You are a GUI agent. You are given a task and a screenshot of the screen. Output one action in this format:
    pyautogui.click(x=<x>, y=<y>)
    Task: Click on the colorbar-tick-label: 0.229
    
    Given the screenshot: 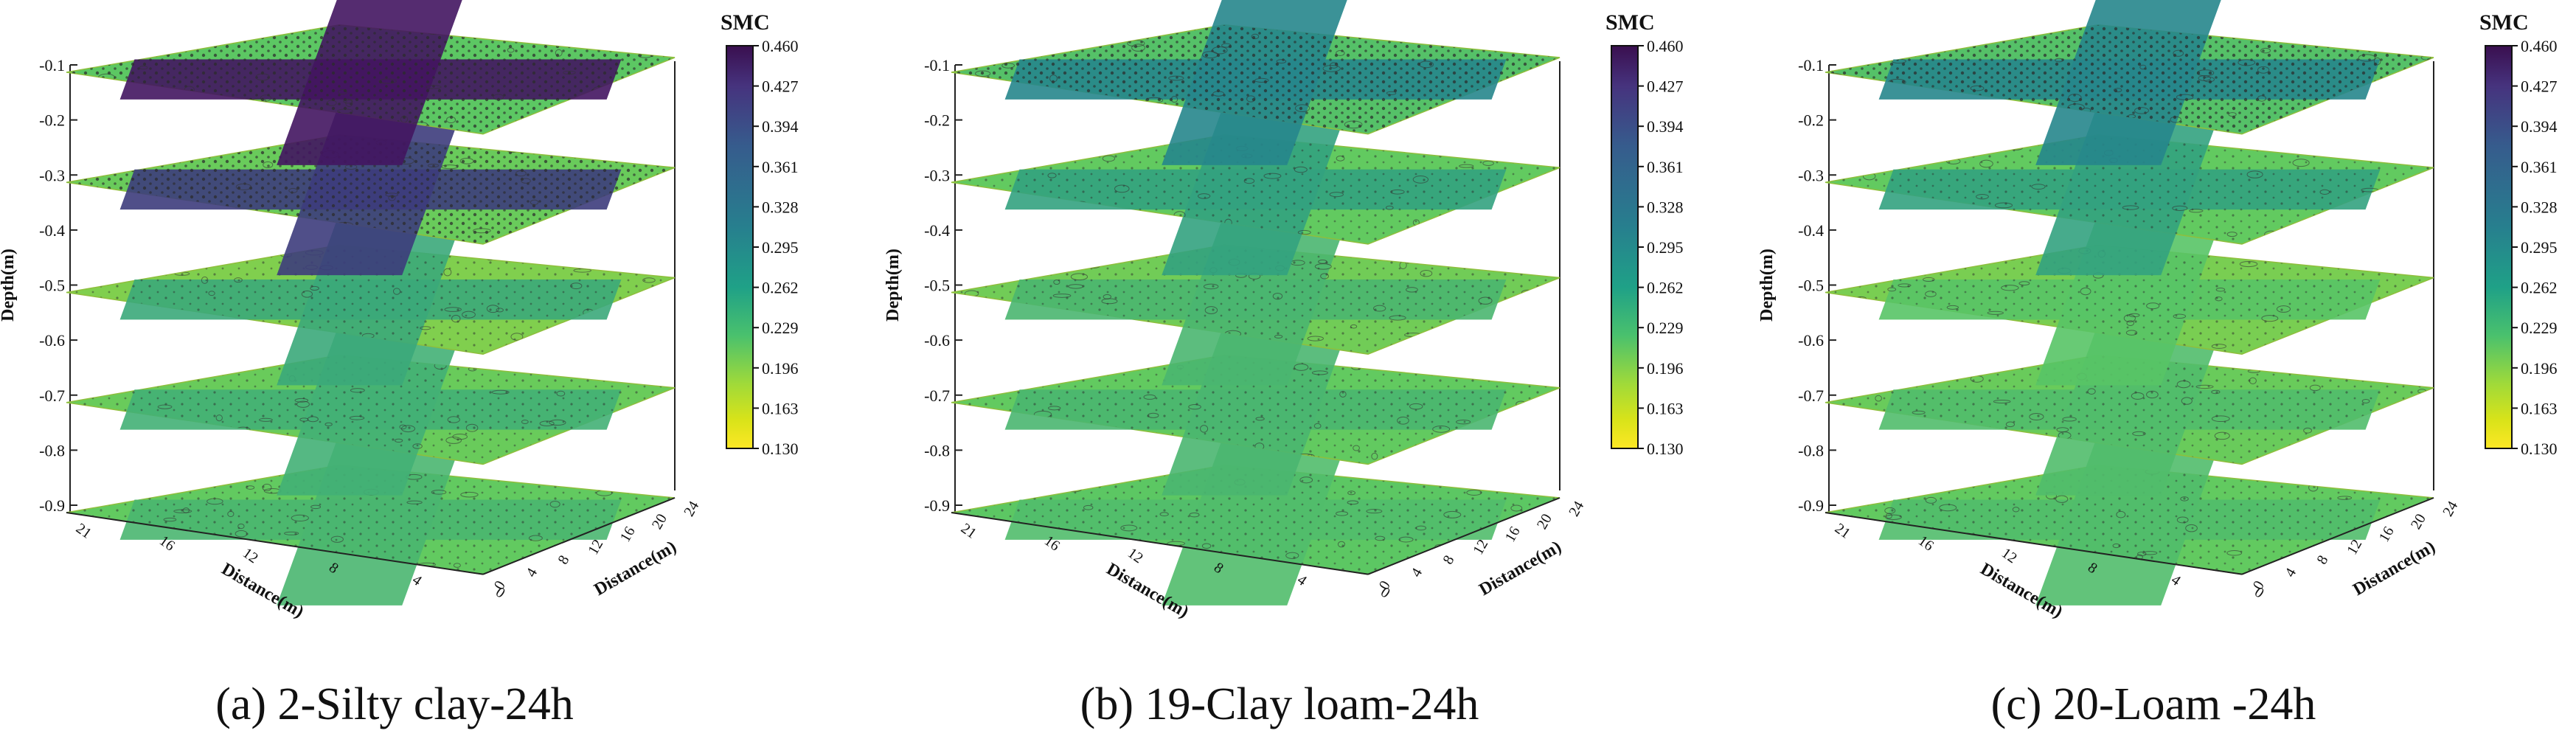 What is the action you would take?
    pyautogui.click(x=1665, y=328)
    